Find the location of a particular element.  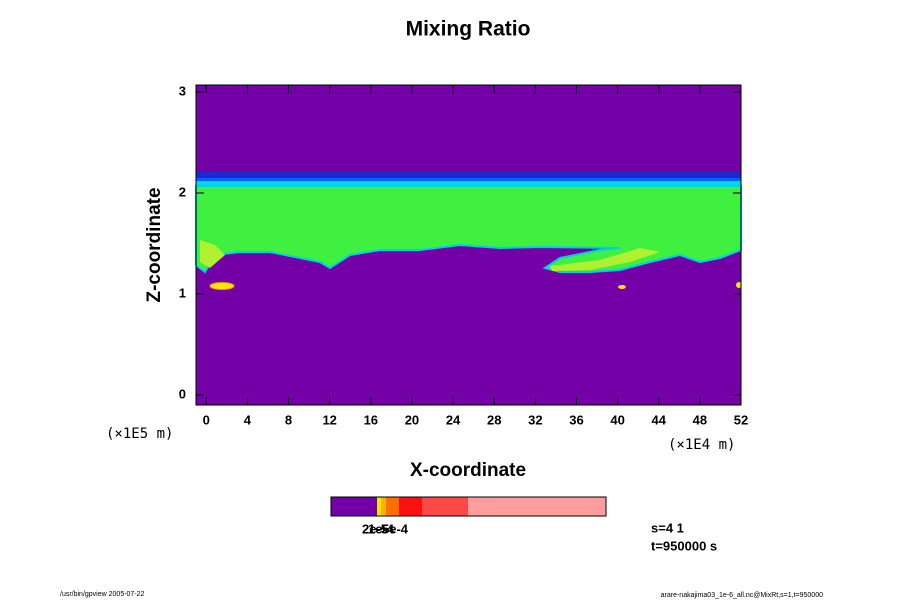

colorbar-label: 1e-4 is located at coordinates (381, 528).